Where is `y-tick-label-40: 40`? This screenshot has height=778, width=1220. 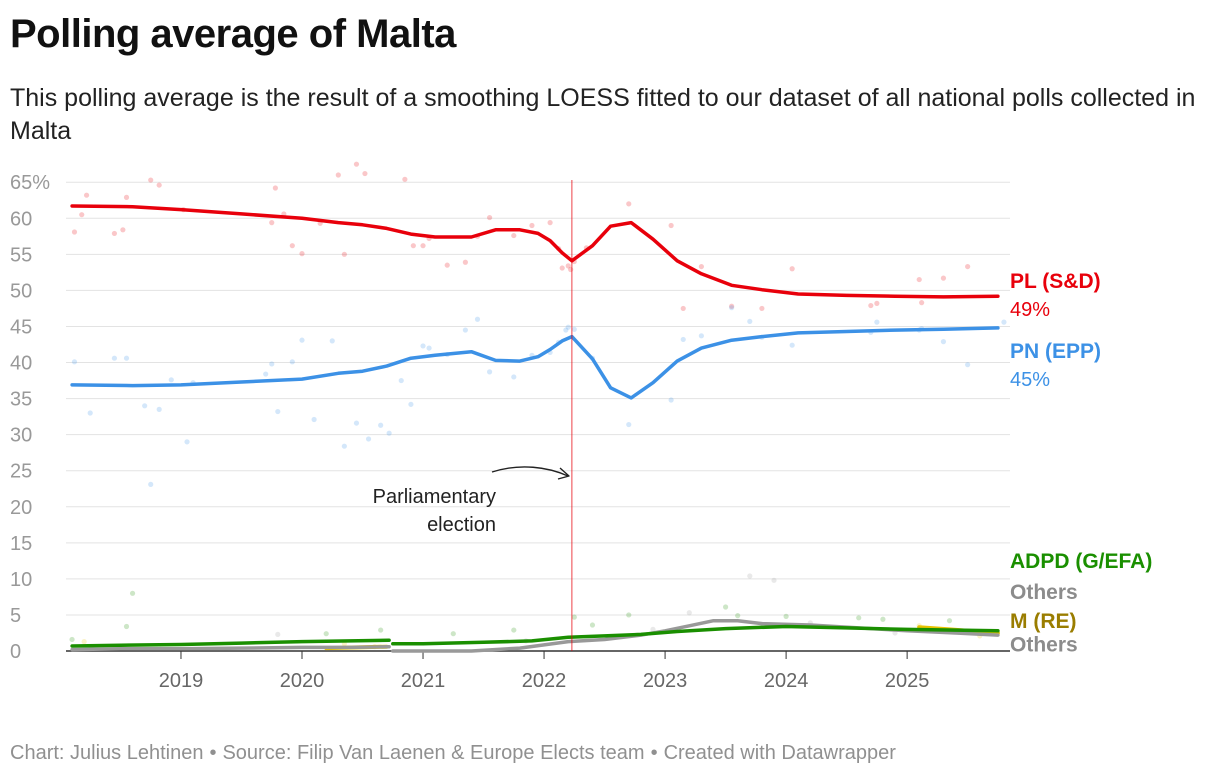
y-tick-label-40: 40 is located at coordinates (21, 364).